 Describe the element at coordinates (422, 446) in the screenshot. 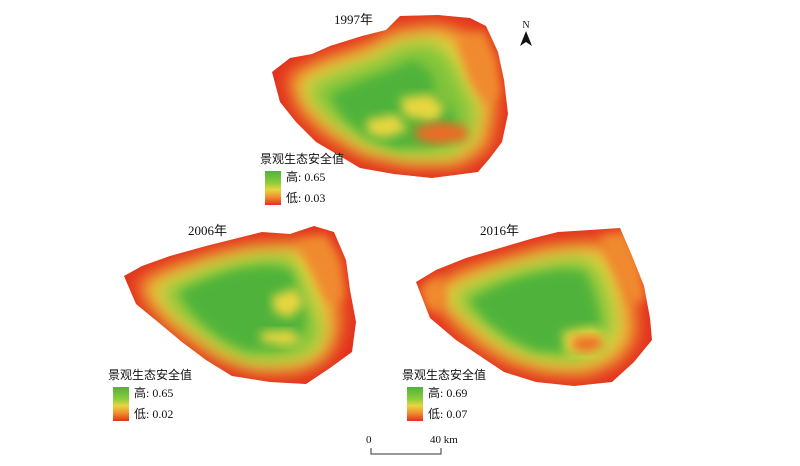

I see `scale-bar: 0 40 km` at that location.